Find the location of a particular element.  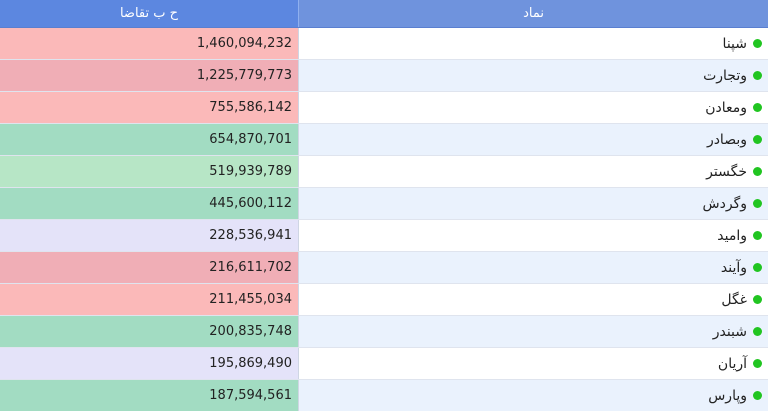

table-row: 228,536,941 وامید is located at coordinates (384, 236).